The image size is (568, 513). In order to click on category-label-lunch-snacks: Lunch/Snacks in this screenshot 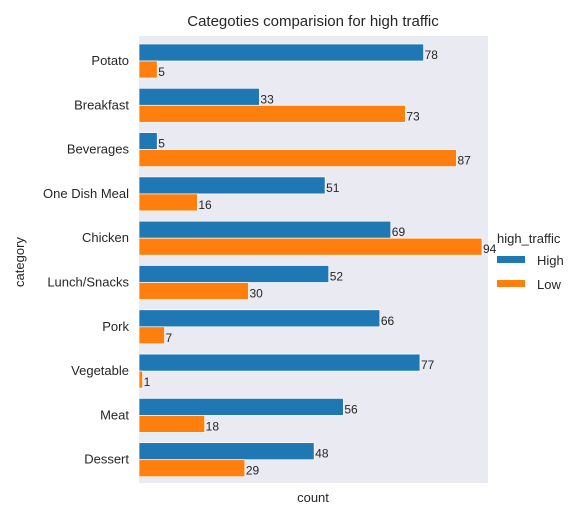, I will do `click(88, 282)`.